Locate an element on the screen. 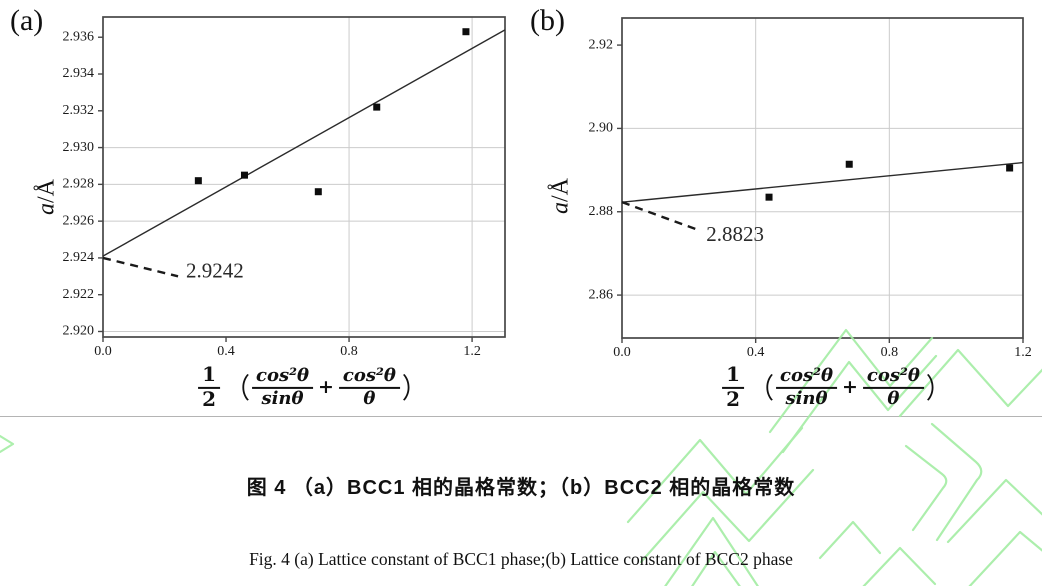  svg-text: 2.932 is located at coordinates (79, 110).